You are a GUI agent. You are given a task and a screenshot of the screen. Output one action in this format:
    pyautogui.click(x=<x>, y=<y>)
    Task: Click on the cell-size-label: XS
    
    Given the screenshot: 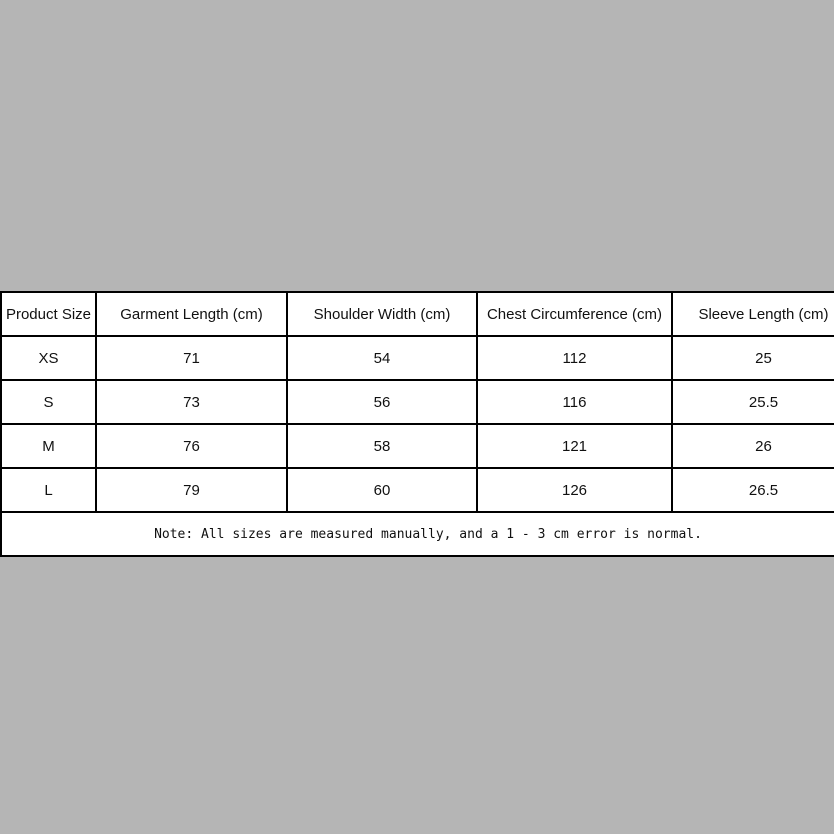 What is the action you would take?
    pyautogui.click(x=48, y=358)
    